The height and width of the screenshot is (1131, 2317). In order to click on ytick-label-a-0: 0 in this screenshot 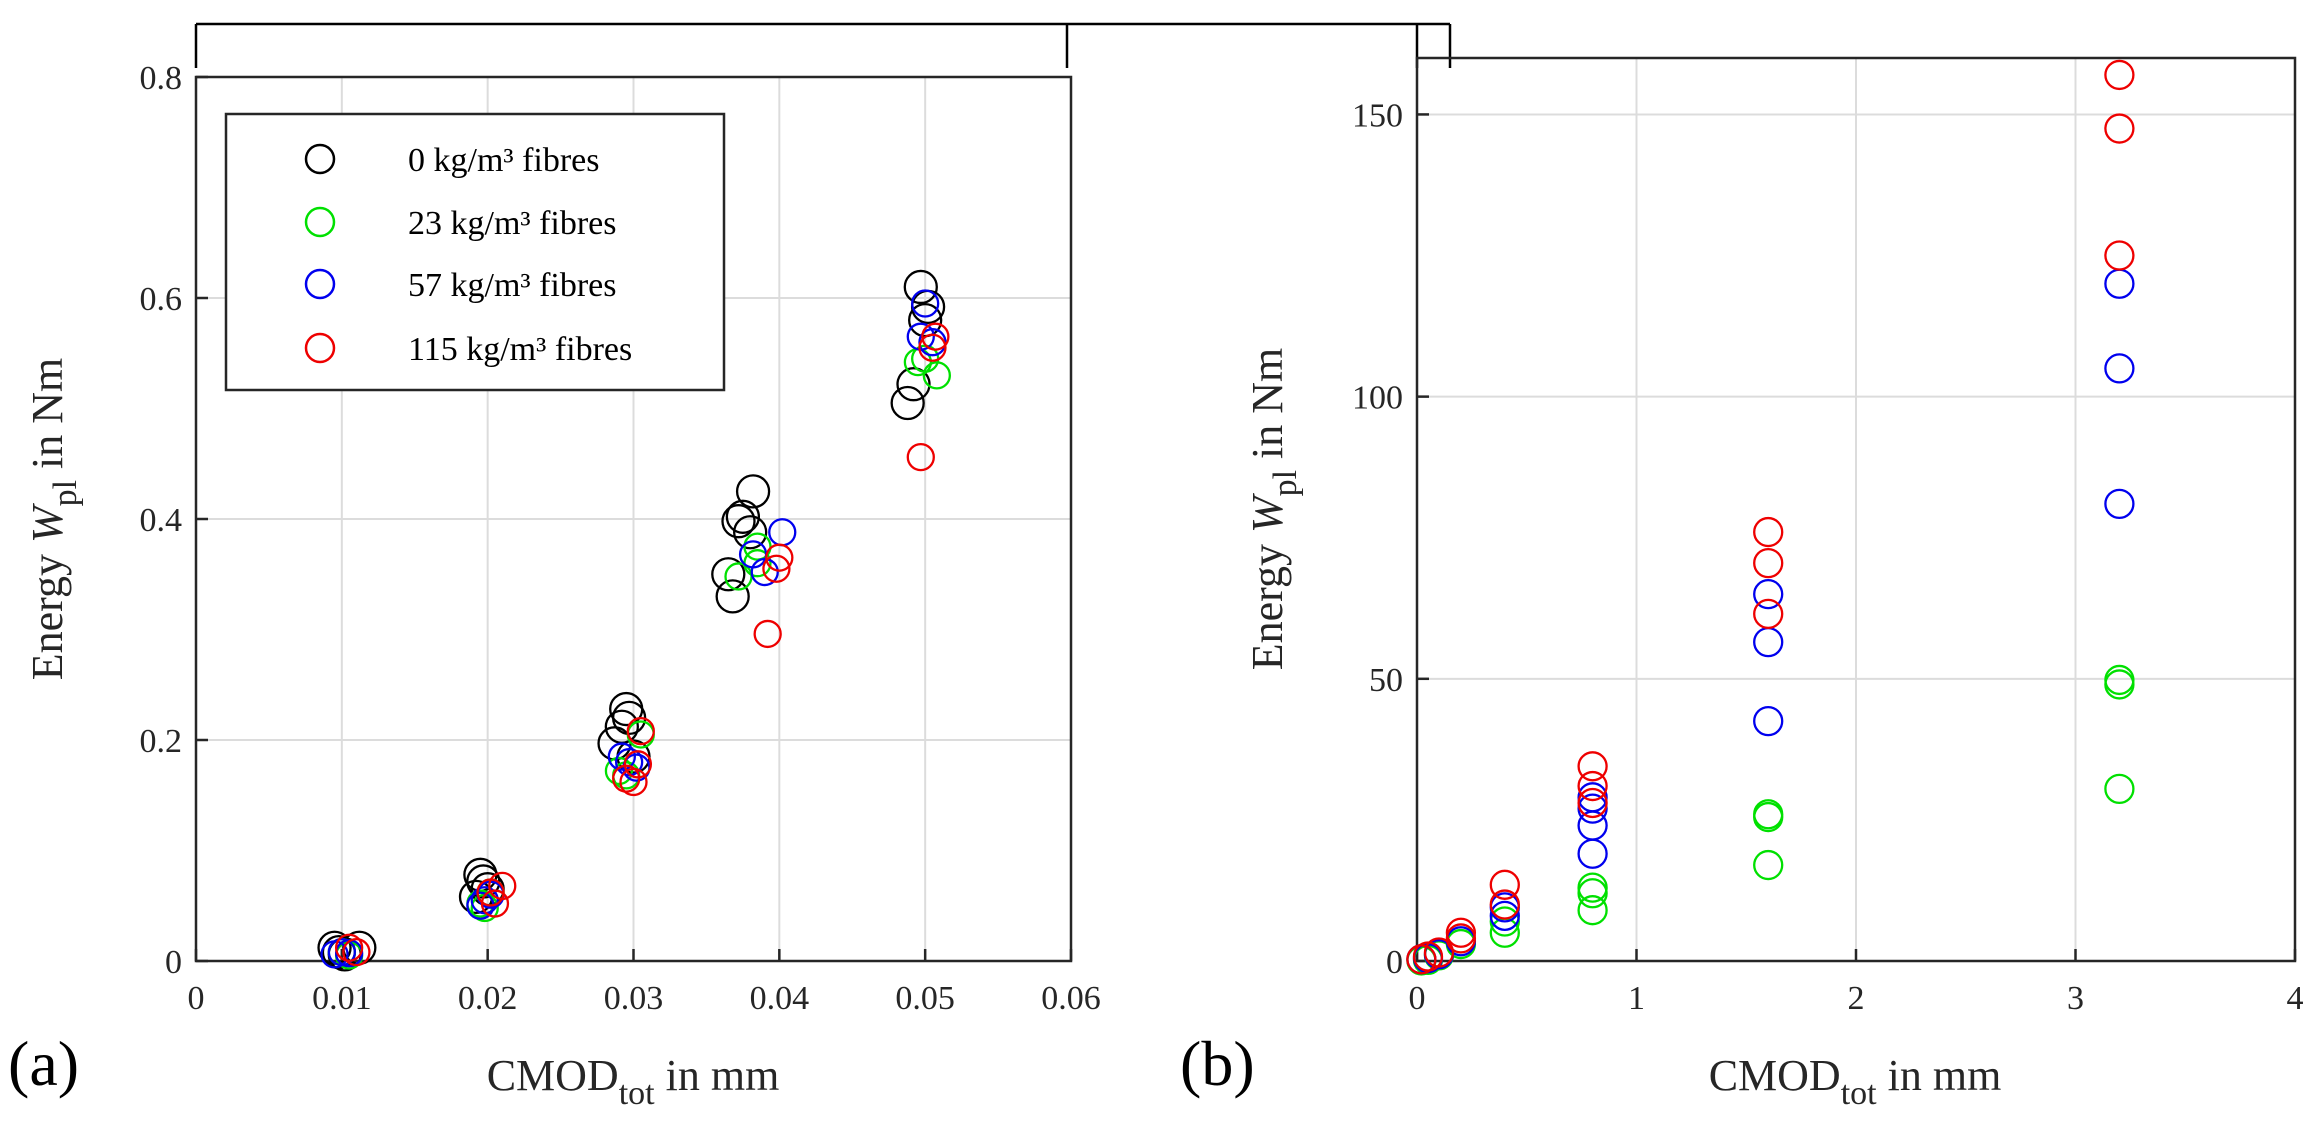, I will do `click(173, 962)`.